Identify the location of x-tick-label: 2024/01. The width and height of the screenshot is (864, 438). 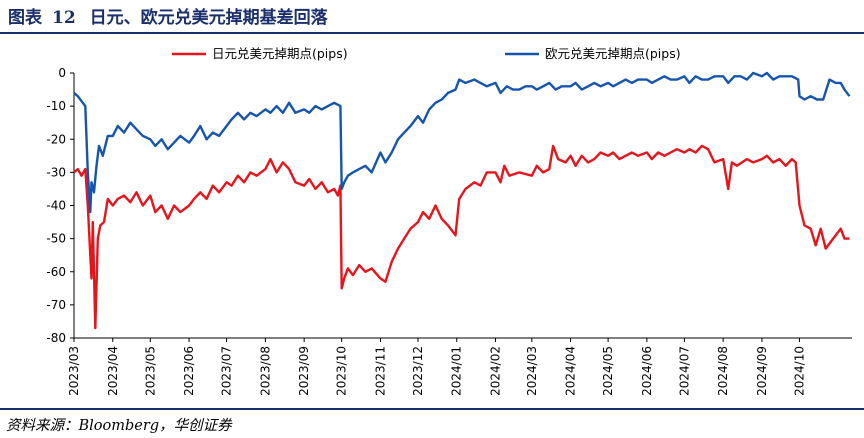
(457, 371).